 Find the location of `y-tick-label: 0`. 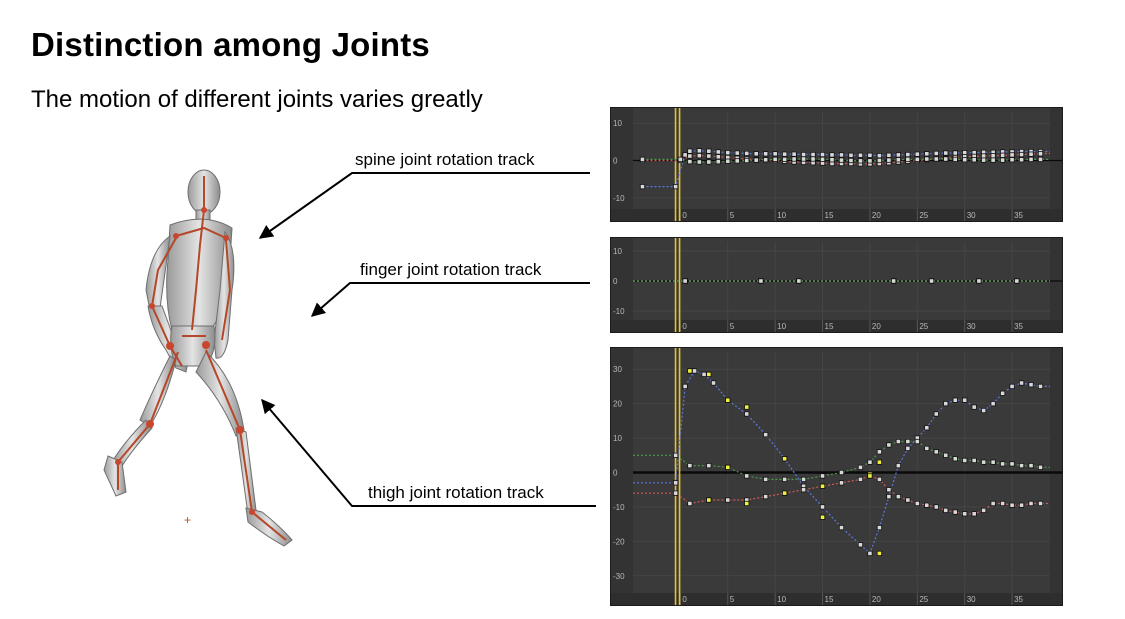

y-tick-label: 0 is located at coordinates (615, 473).